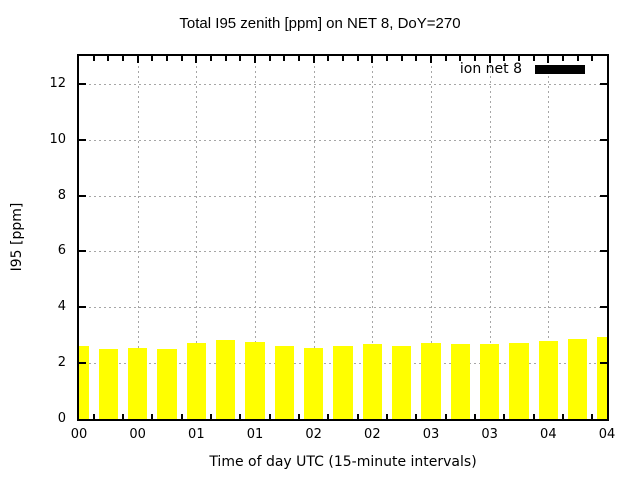 The image size is (640, 480). What do you see at coordinates (79, 434) in the screenshot?
I see `x-tick-label: 00` at bounding box center [79, 434].